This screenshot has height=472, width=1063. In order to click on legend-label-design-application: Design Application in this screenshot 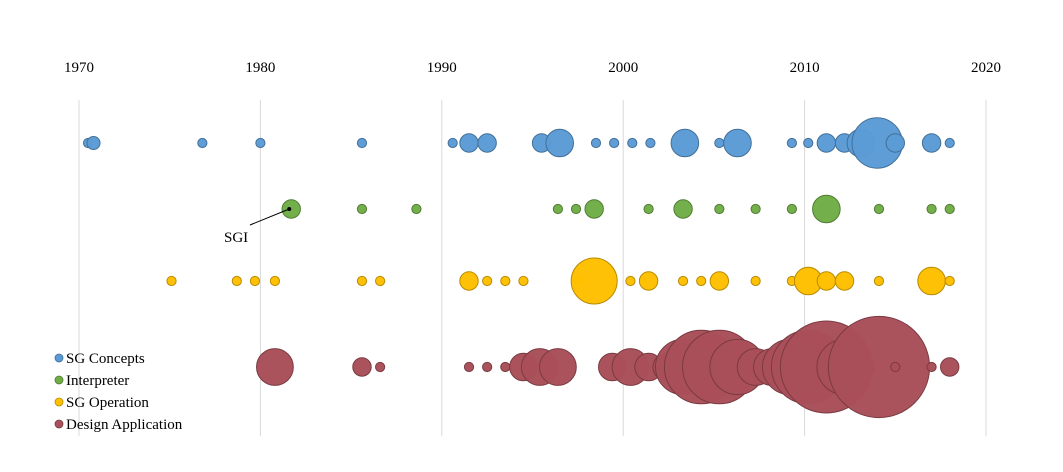, I will do `click(124, 425)`.